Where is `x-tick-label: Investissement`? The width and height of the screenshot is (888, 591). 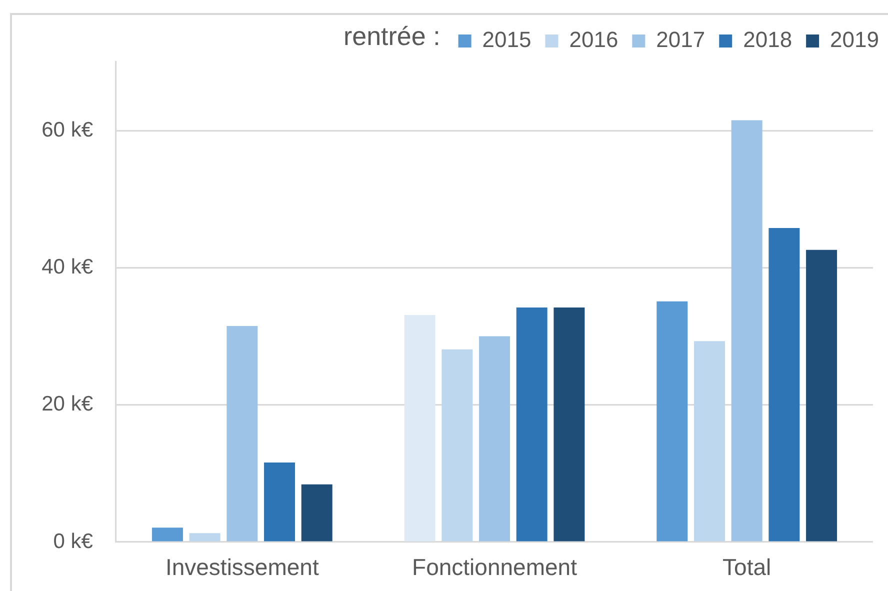 x-tick-label: Investissement is located at coordinates (242, 567).